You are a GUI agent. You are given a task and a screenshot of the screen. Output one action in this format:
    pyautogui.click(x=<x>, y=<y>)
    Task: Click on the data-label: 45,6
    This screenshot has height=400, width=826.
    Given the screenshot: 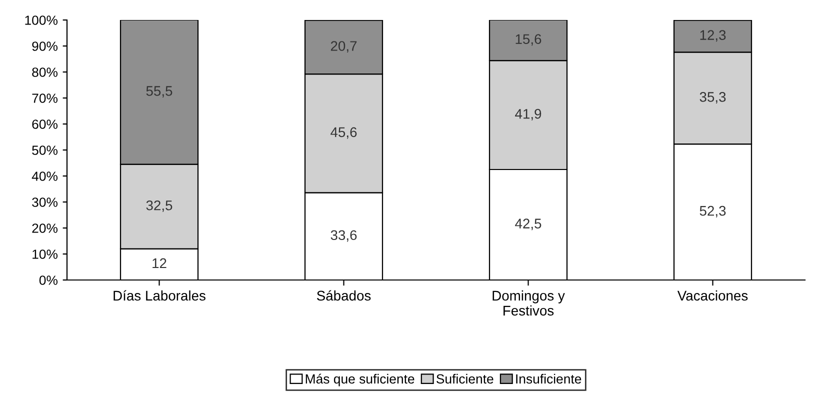 What is the action you would take?
    pyautogui.click(x=343, y=133)
    